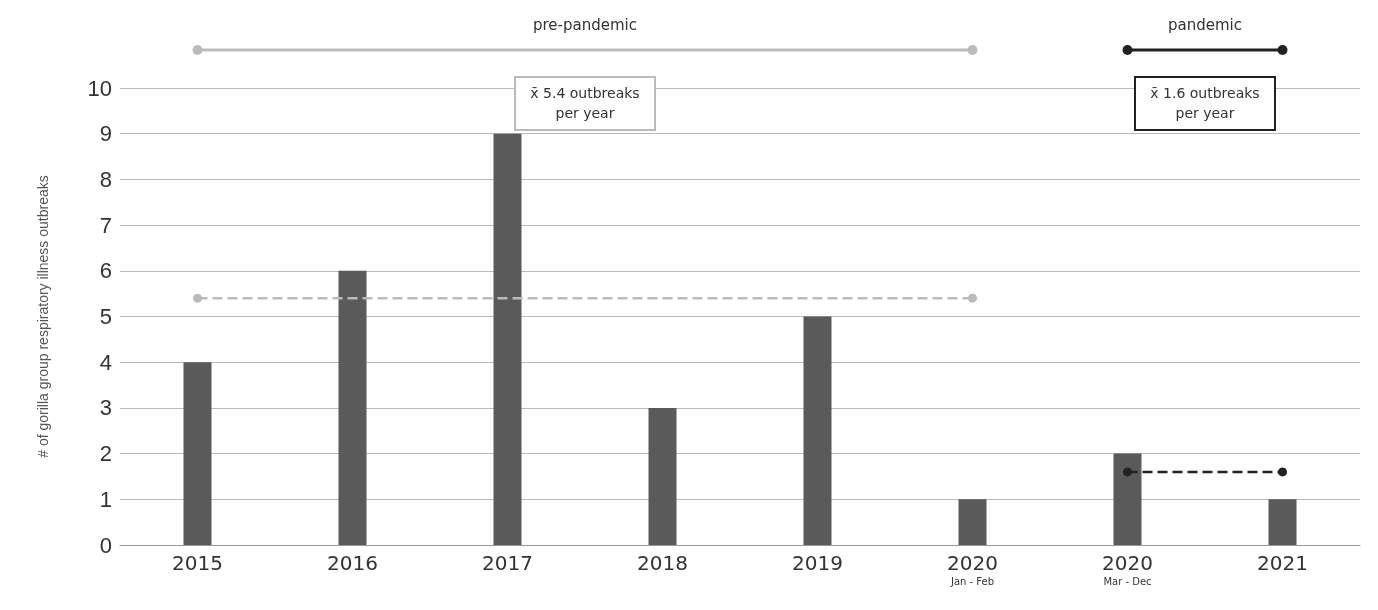 Image resolution: width=1378 pixels, height=610 pixels. I want to click on y-tick-label: 4, so click(105, 362).